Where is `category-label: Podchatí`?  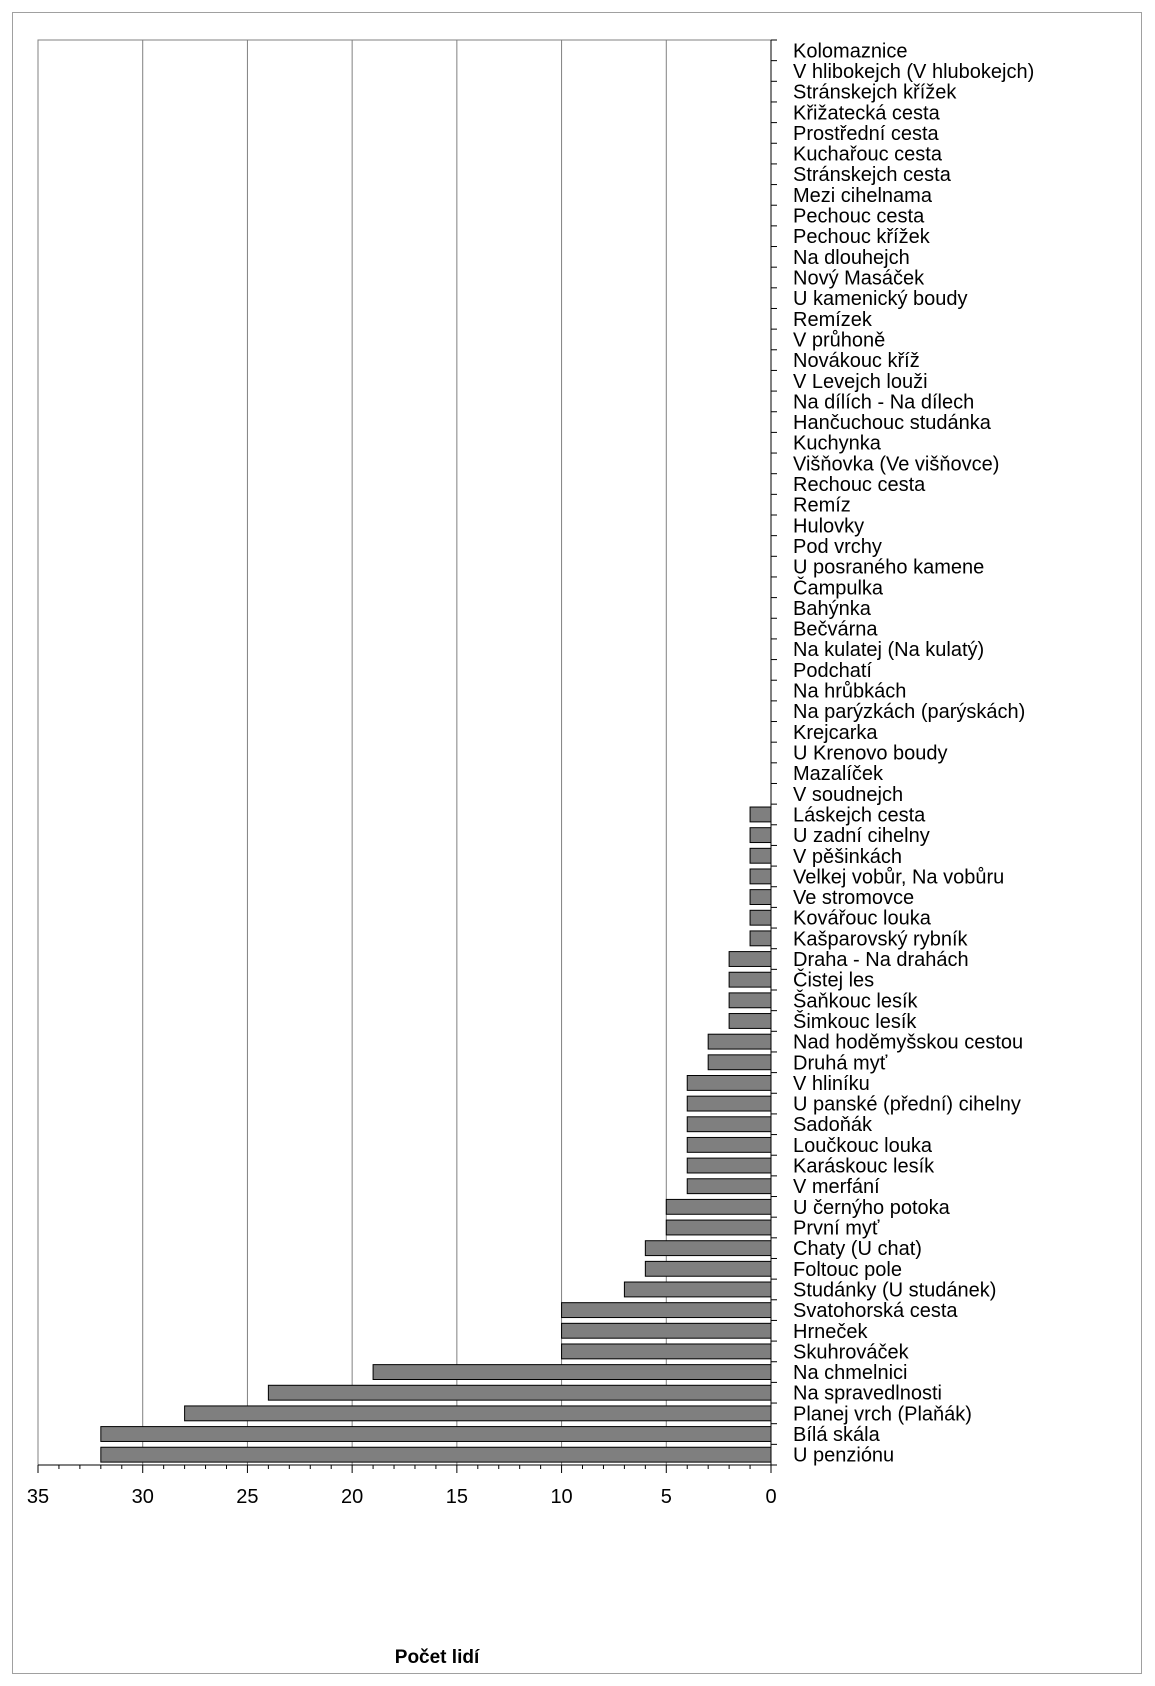 category-label: Podchatí is located at coordinates (832, 671).